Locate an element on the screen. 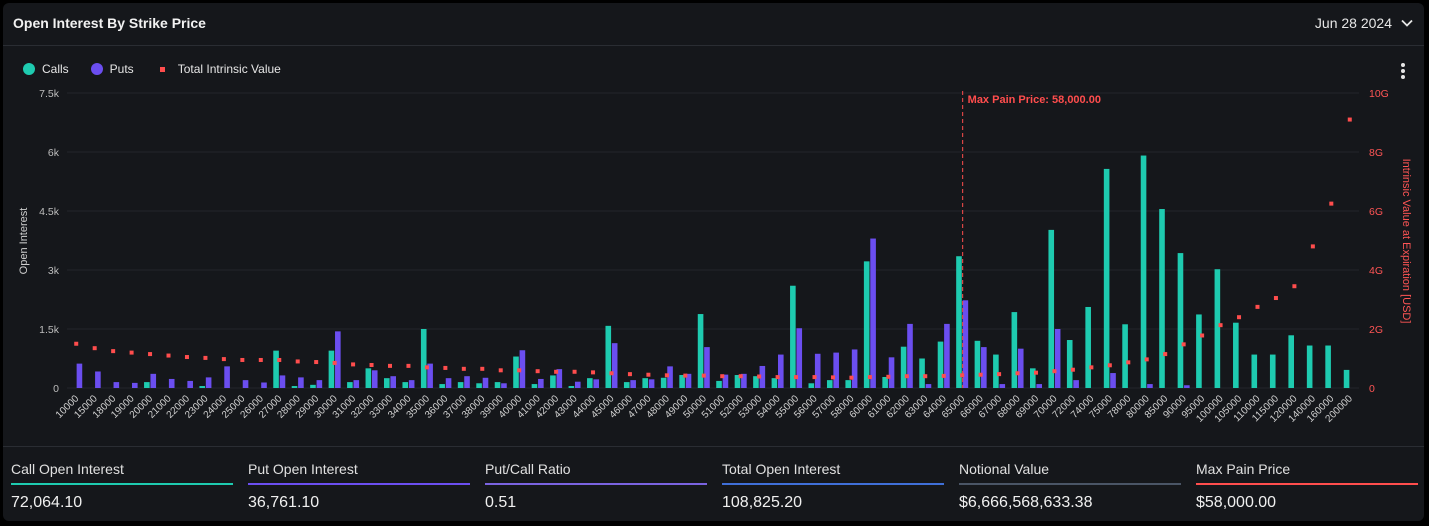  legend-label-intrinsic: Total Intrinsic Value is located at coordinates (229, 69).